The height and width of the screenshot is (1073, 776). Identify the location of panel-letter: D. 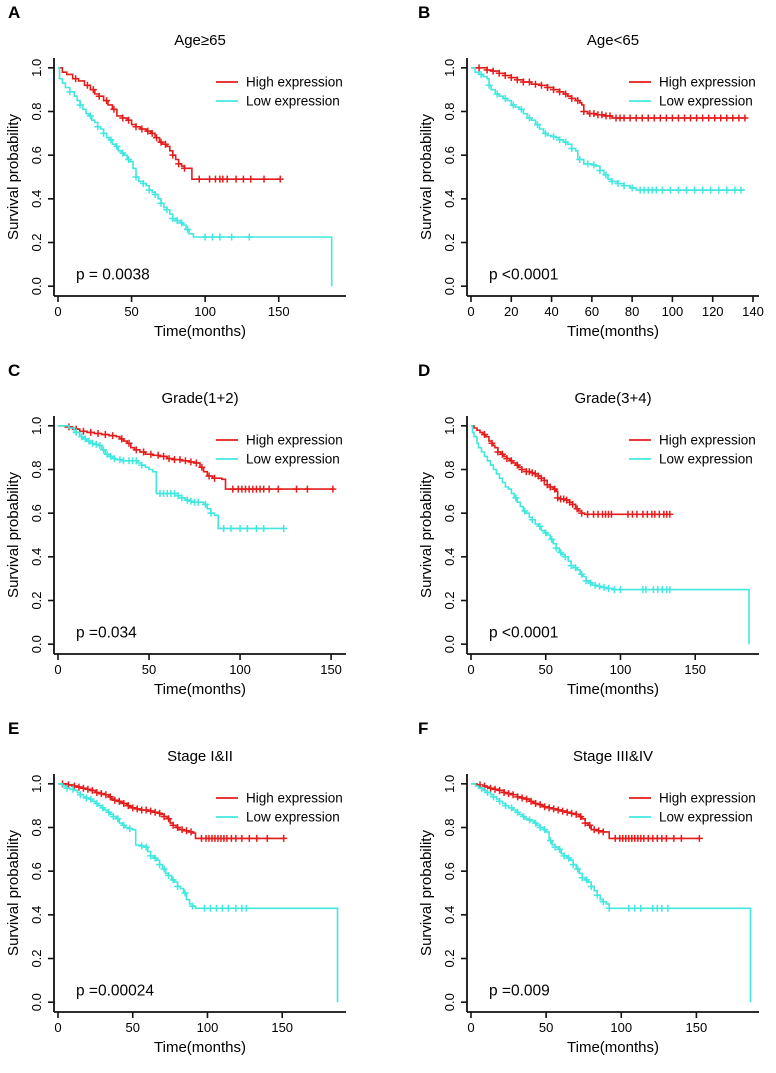
(424, 370).